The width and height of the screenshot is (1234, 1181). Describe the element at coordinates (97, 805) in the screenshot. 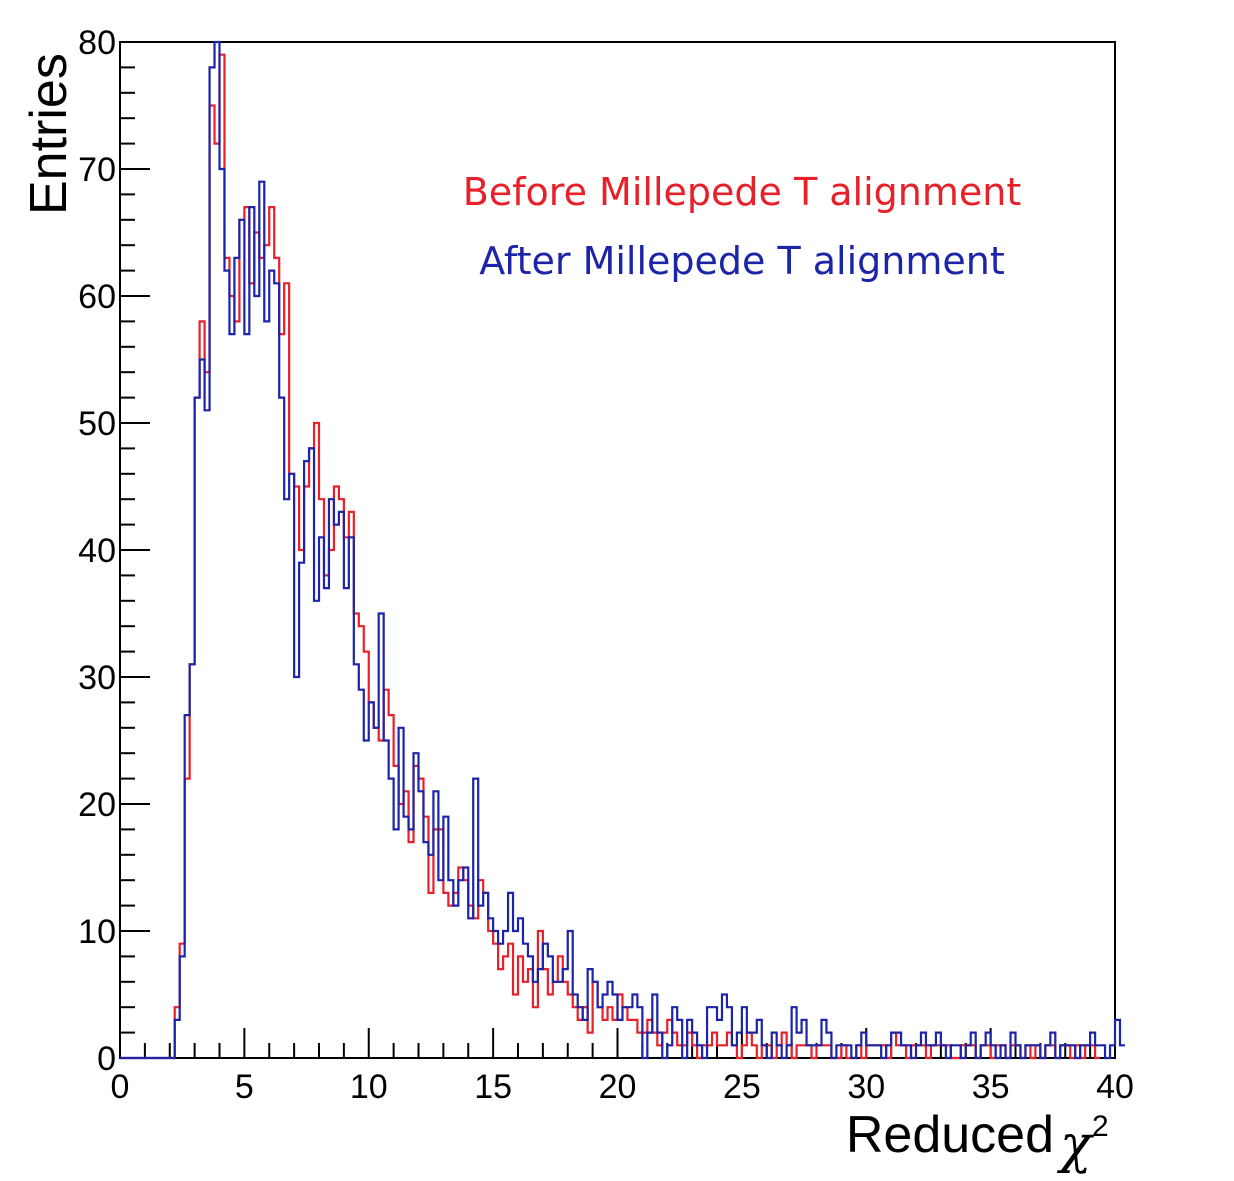

I see `y-tick-label: 20` at that location.